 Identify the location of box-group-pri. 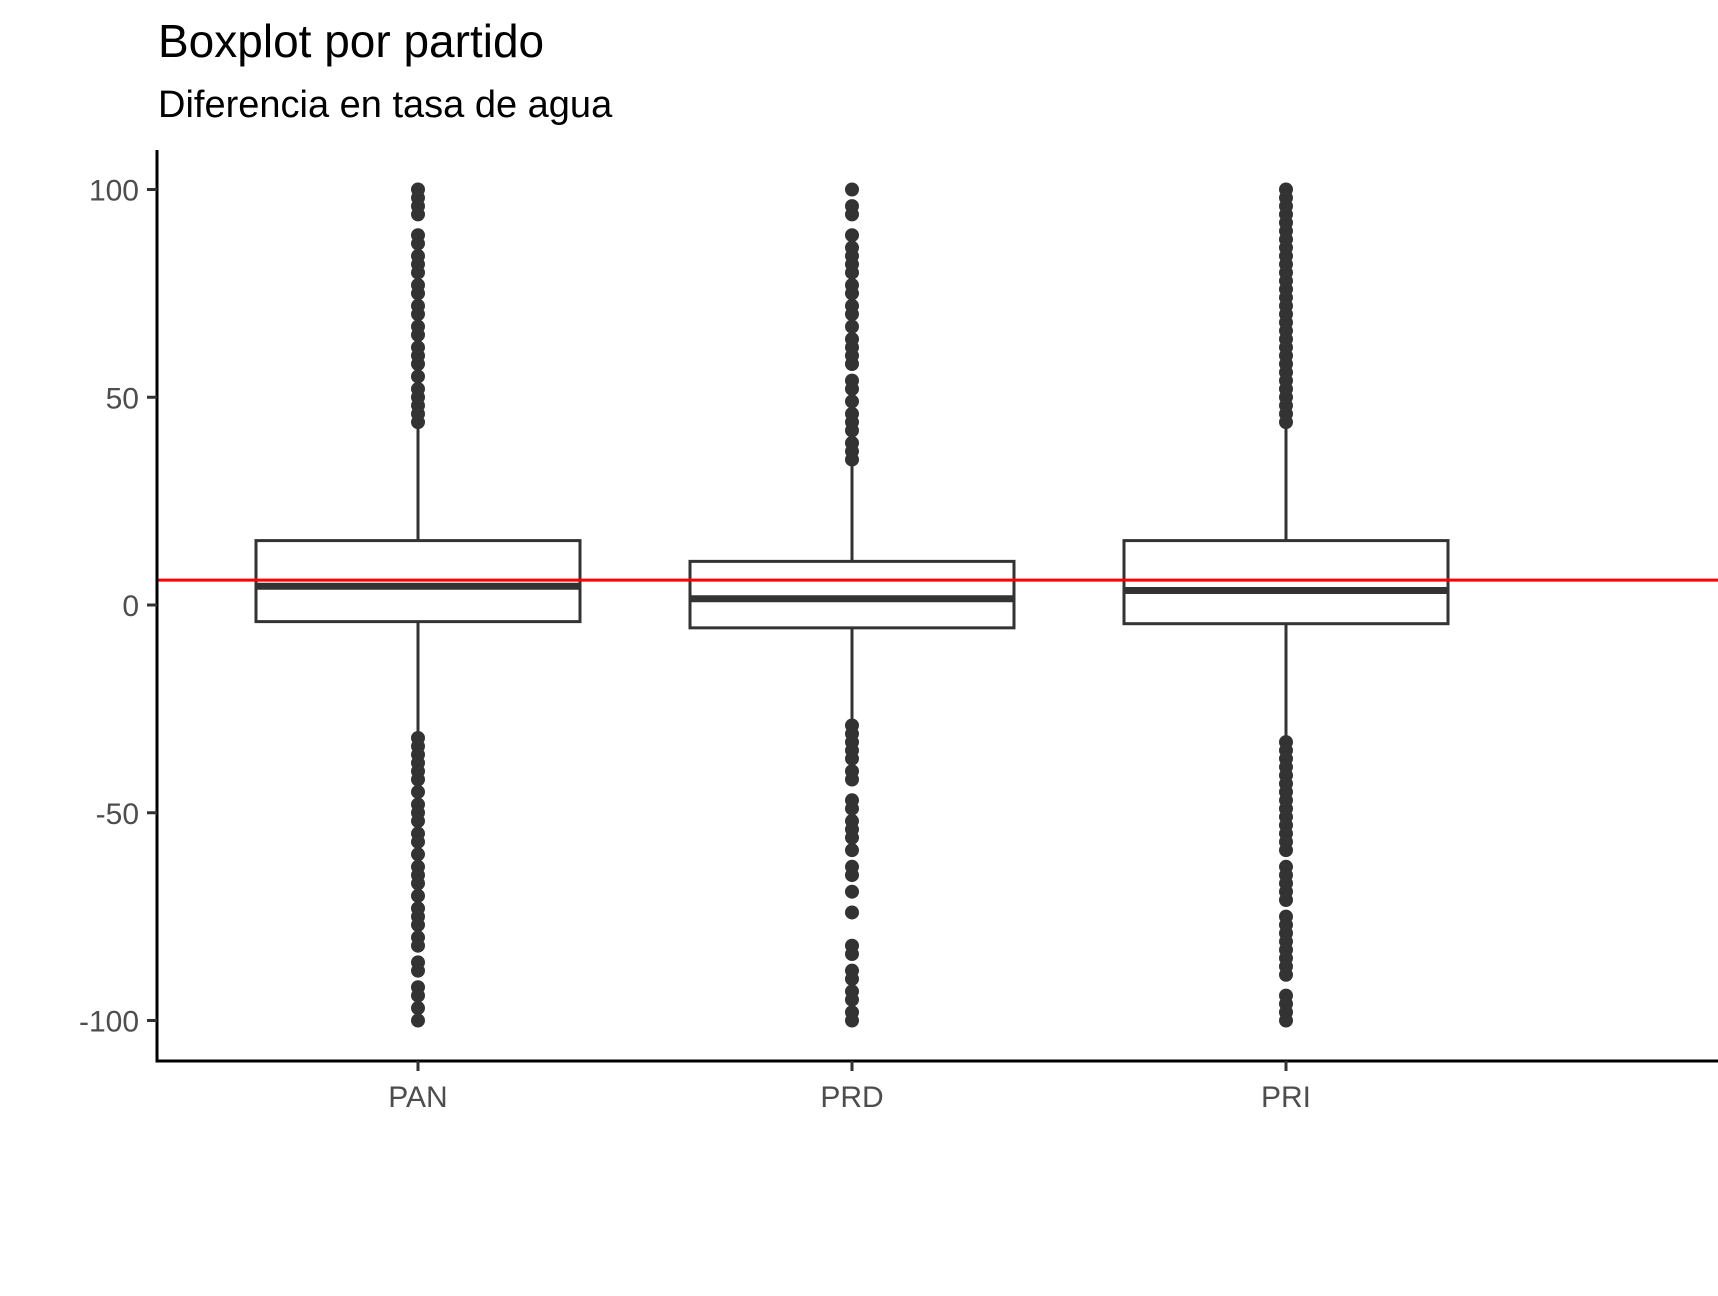
(1286, 605).